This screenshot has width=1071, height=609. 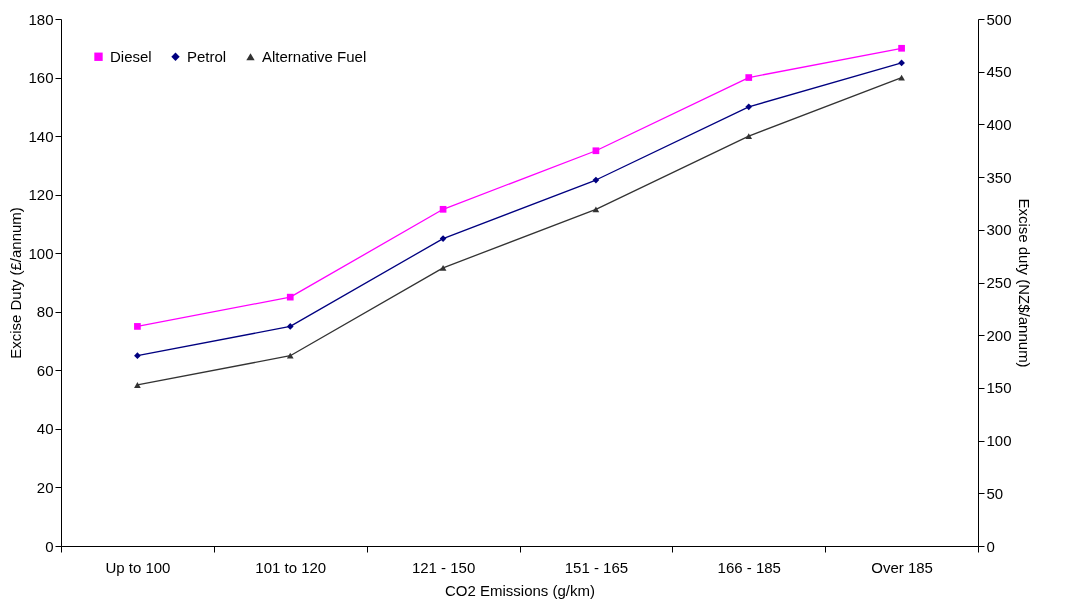 I want to click on y-tick-label: 180, so click(x=41, y=19).